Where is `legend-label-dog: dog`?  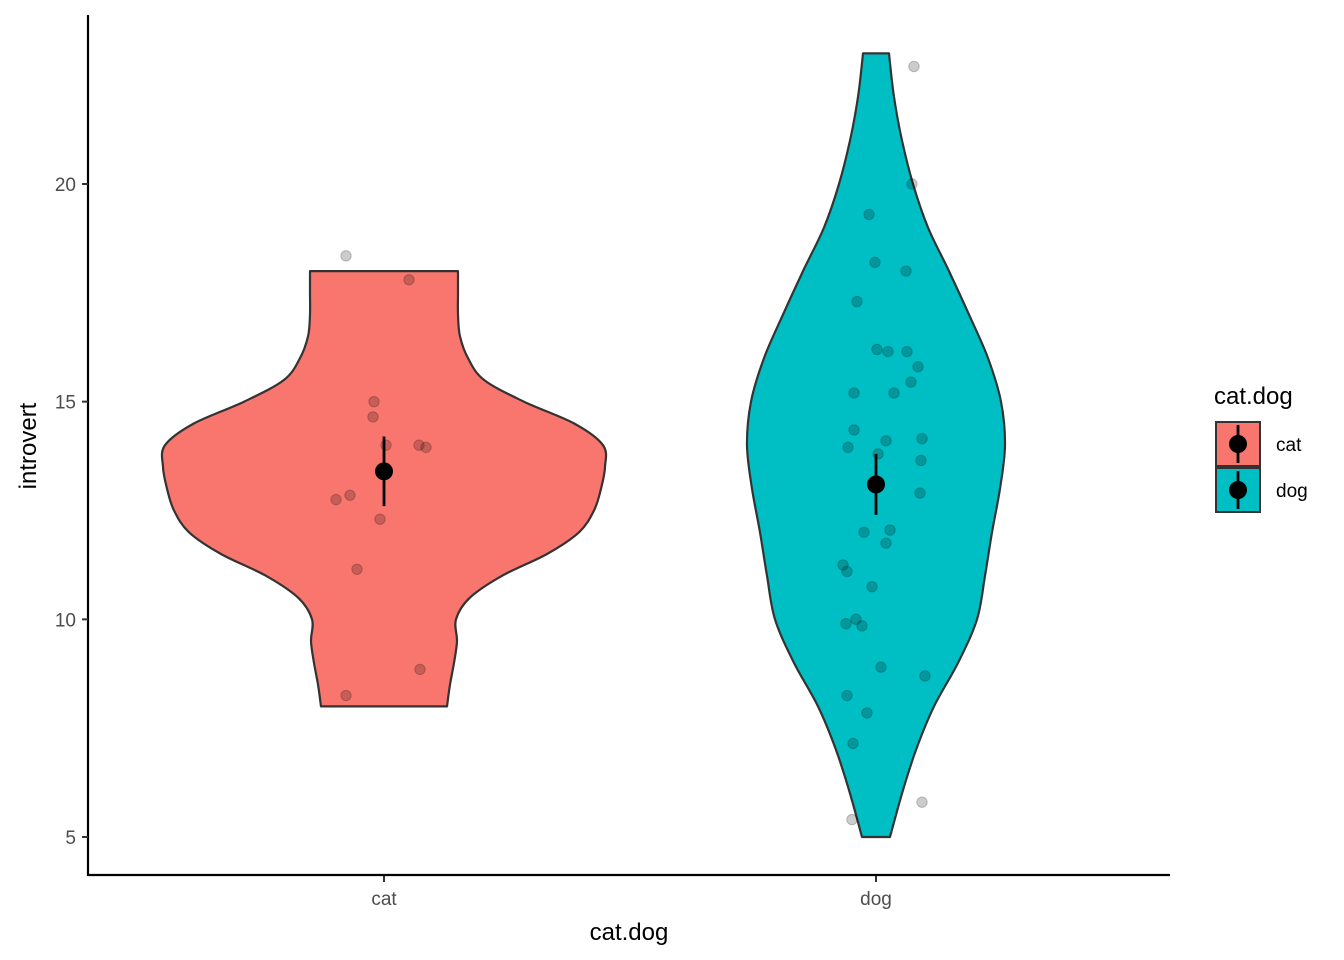
legend-label-dog: dog is located at coordinates (1292, 491).